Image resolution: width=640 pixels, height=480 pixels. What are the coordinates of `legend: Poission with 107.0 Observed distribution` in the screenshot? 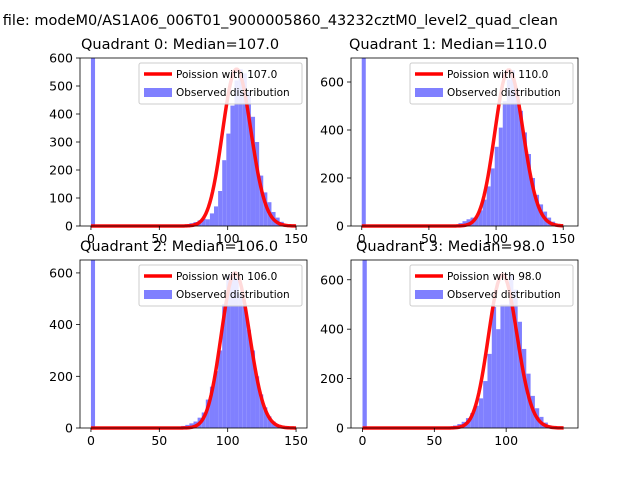 It's located at (220, 83).